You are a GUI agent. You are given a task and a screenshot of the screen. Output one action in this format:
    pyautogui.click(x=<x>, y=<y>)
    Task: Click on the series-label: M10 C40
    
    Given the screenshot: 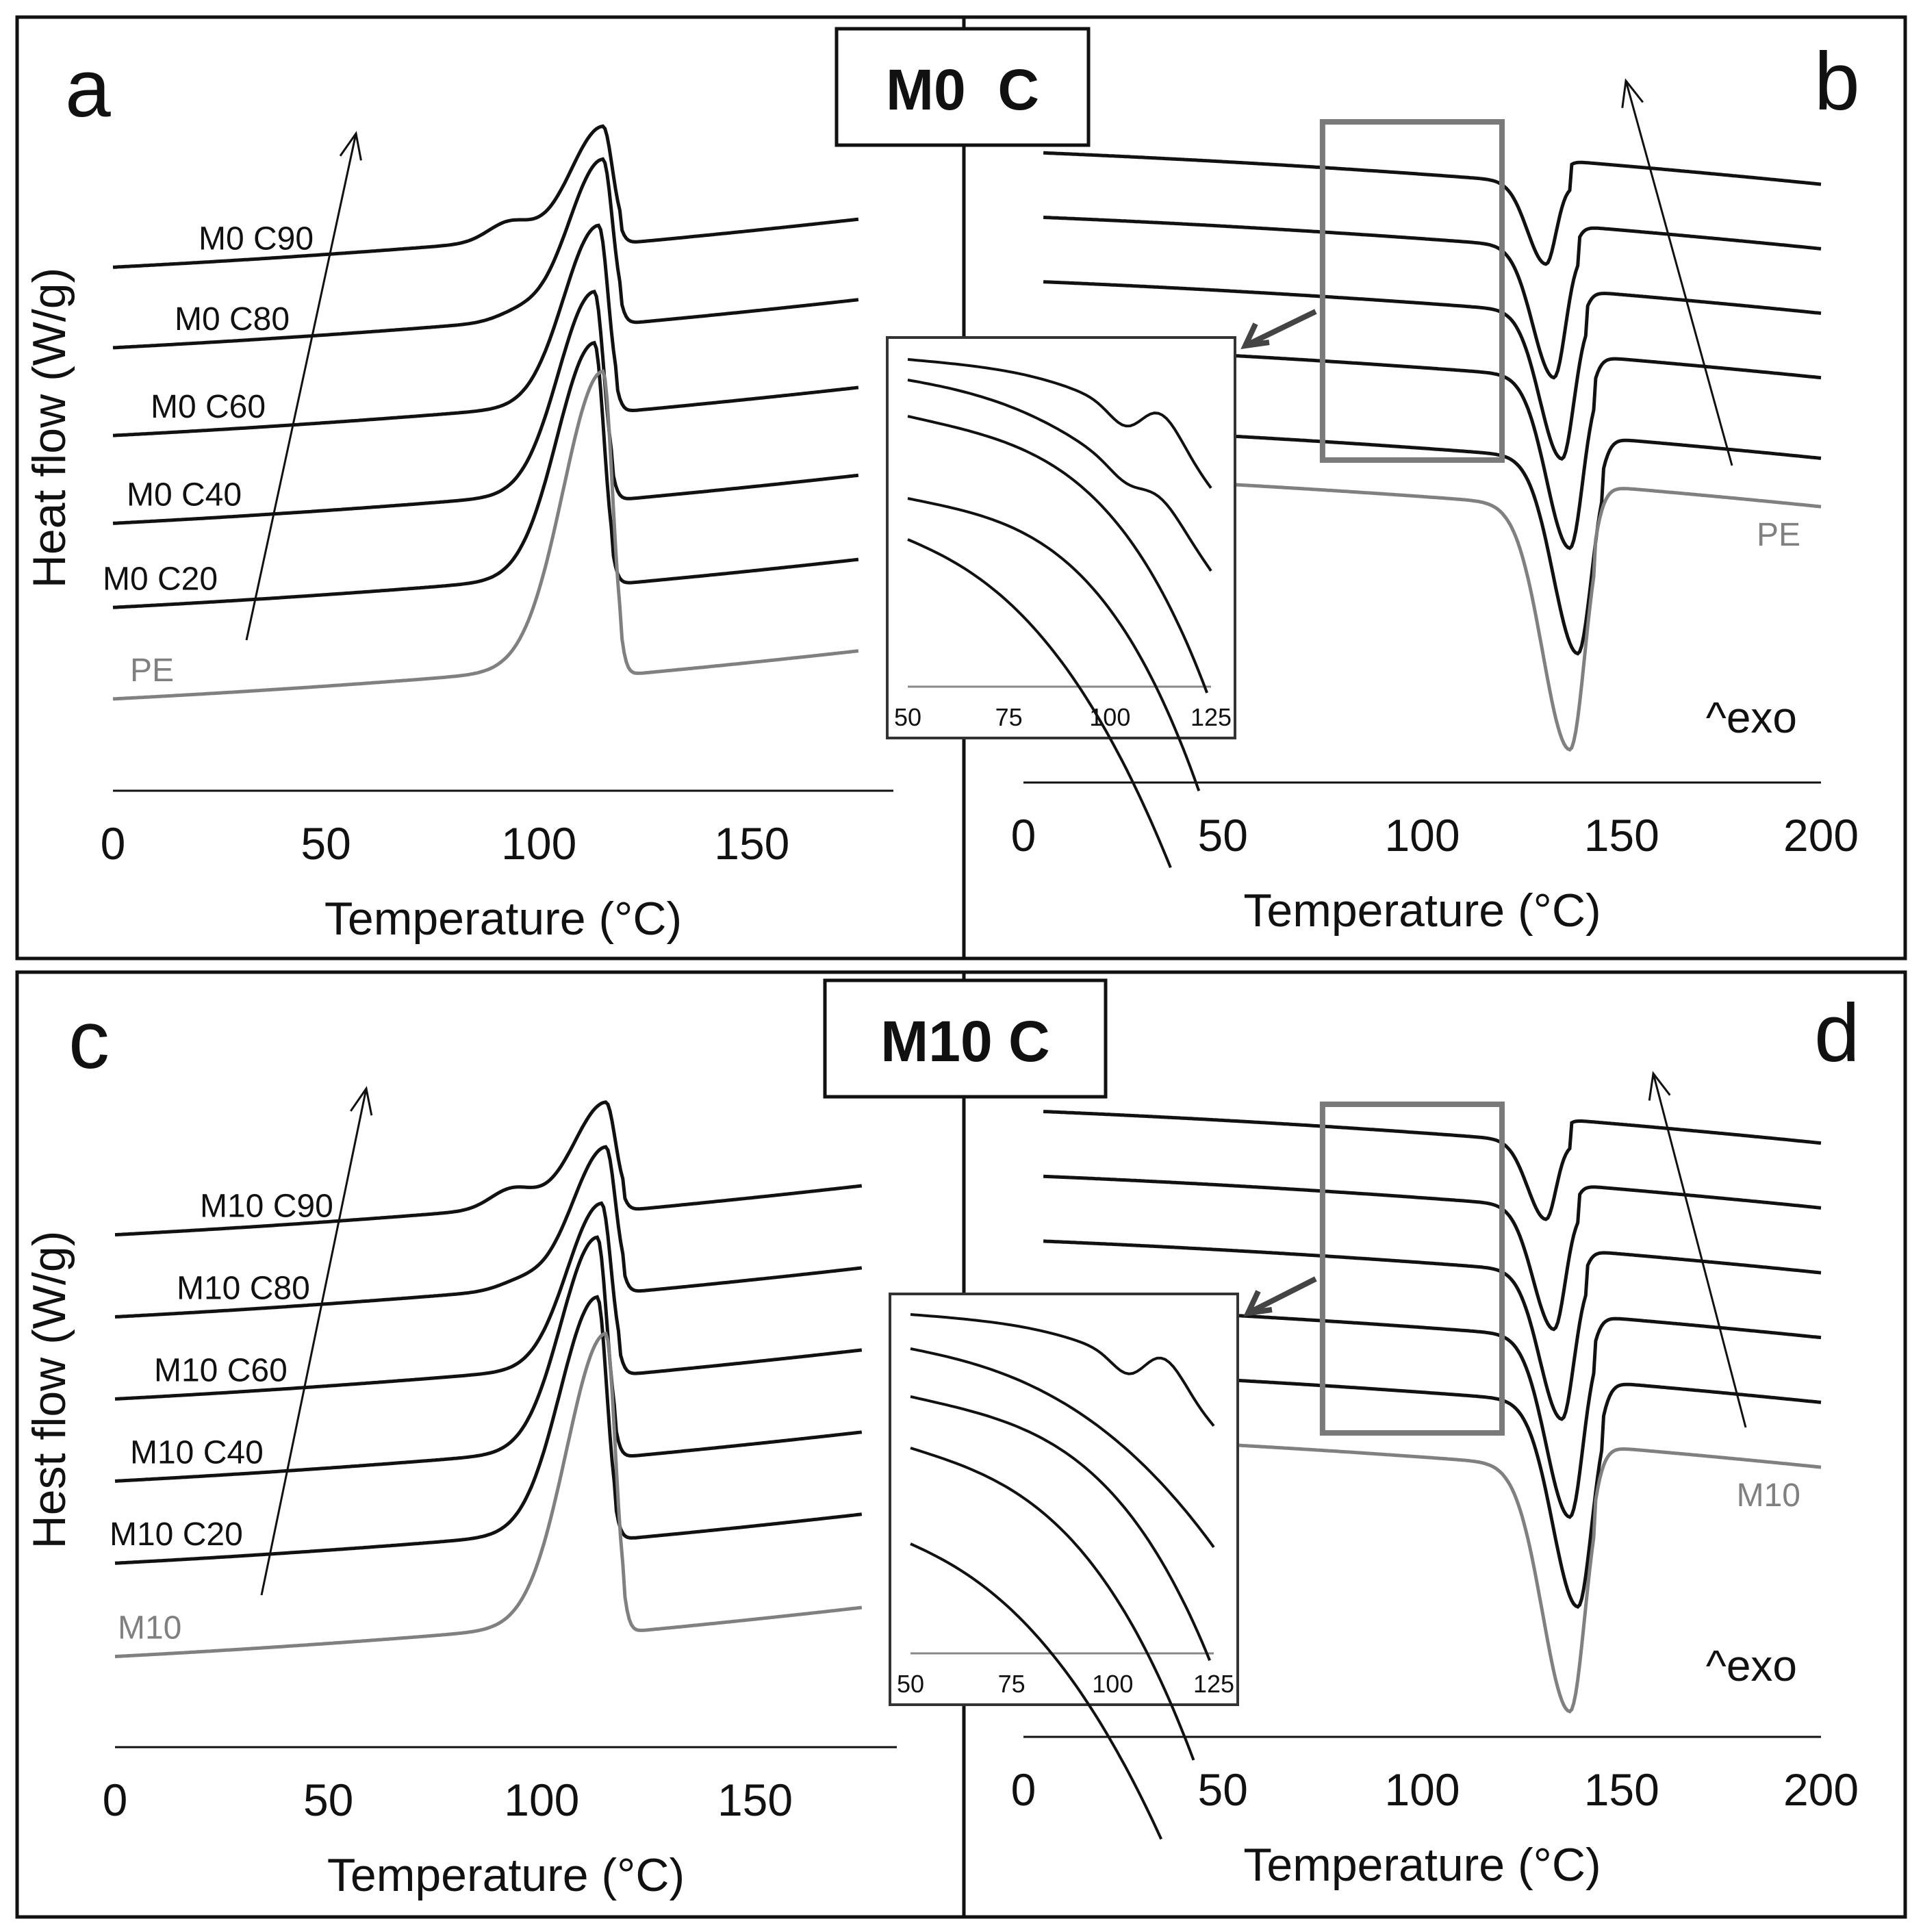 What is the action you would take?
    pyautogui.click(x=197, y=1453)
    